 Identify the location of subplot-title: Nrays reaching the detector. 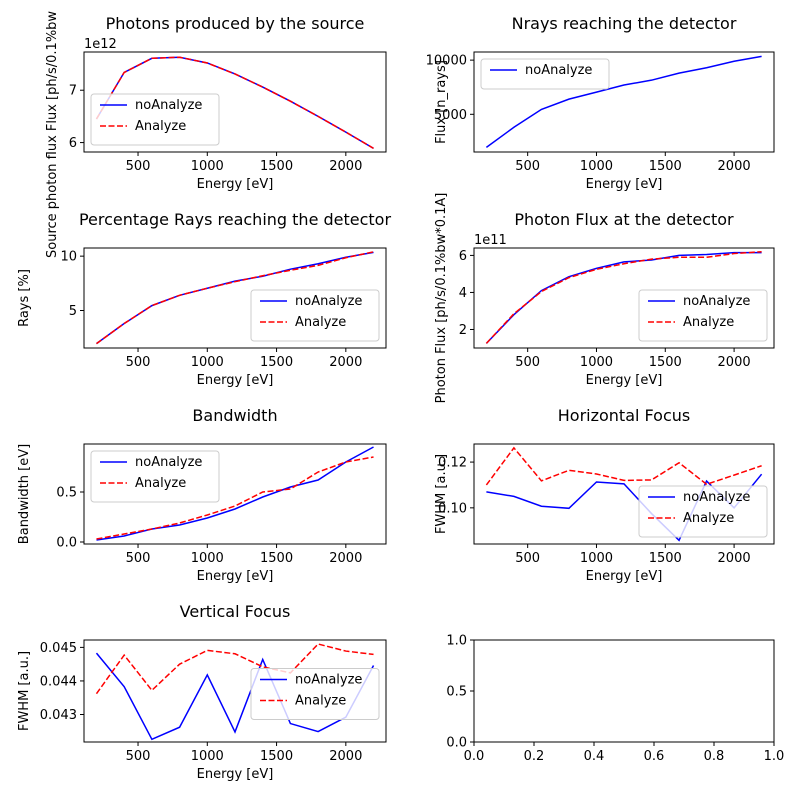
(624, 23).